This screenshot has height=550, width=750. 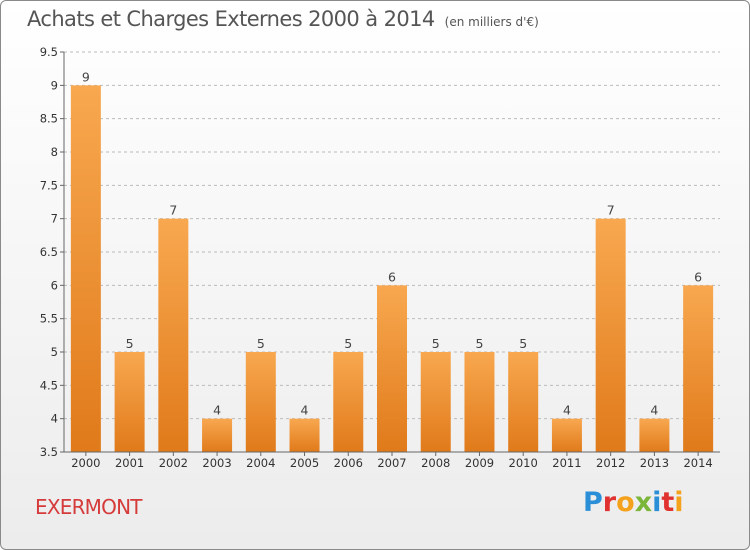 I want to click on x-tick-label: 2013, so click(x=654, y=463).